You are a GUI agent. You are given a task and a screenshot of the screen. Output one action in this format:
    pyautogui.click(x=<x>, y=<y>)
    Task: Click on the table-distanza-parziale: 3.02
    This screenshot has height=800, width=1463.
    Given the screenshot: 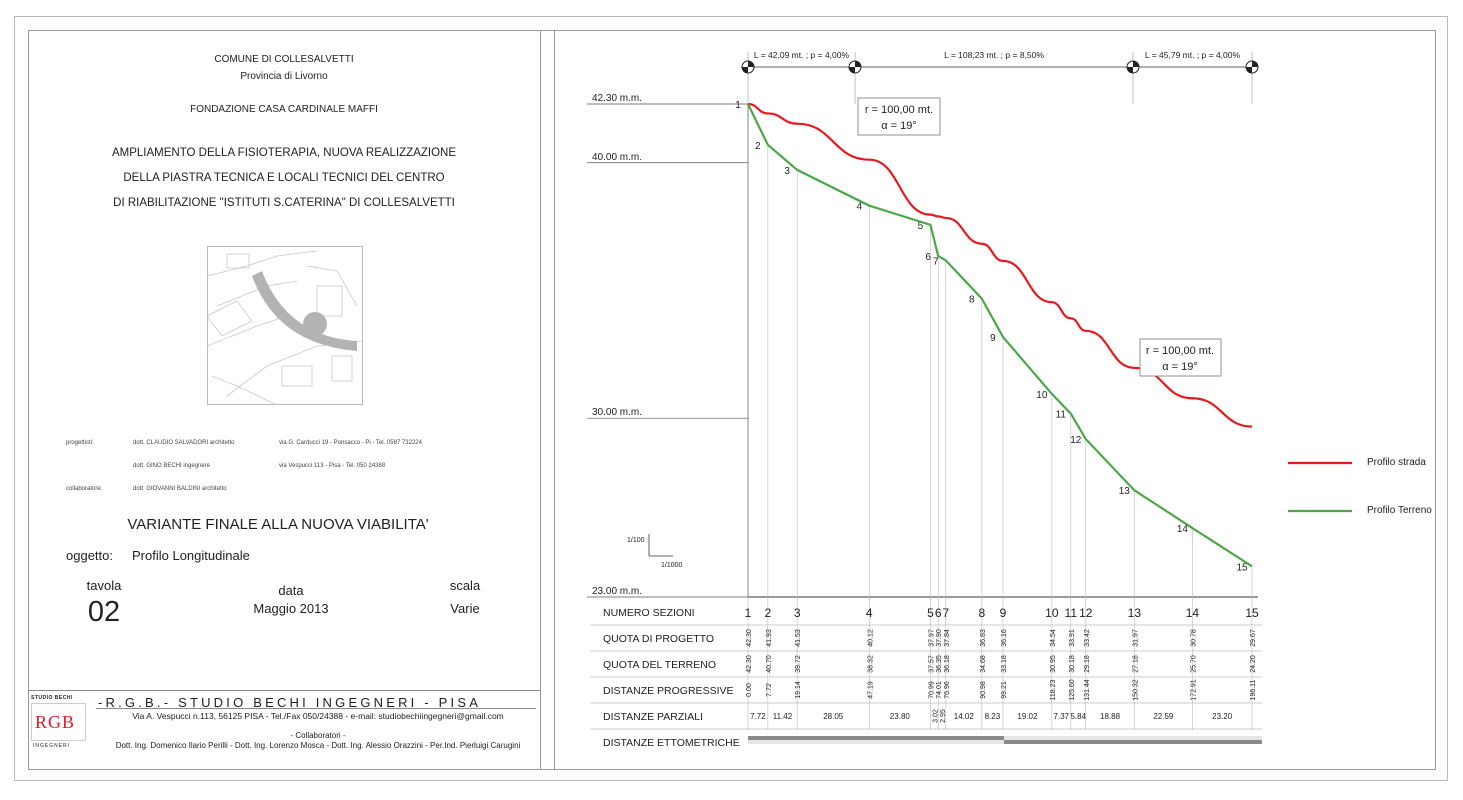 What is the action you would take?
    pyautogui.click(x=935, y=716)
    